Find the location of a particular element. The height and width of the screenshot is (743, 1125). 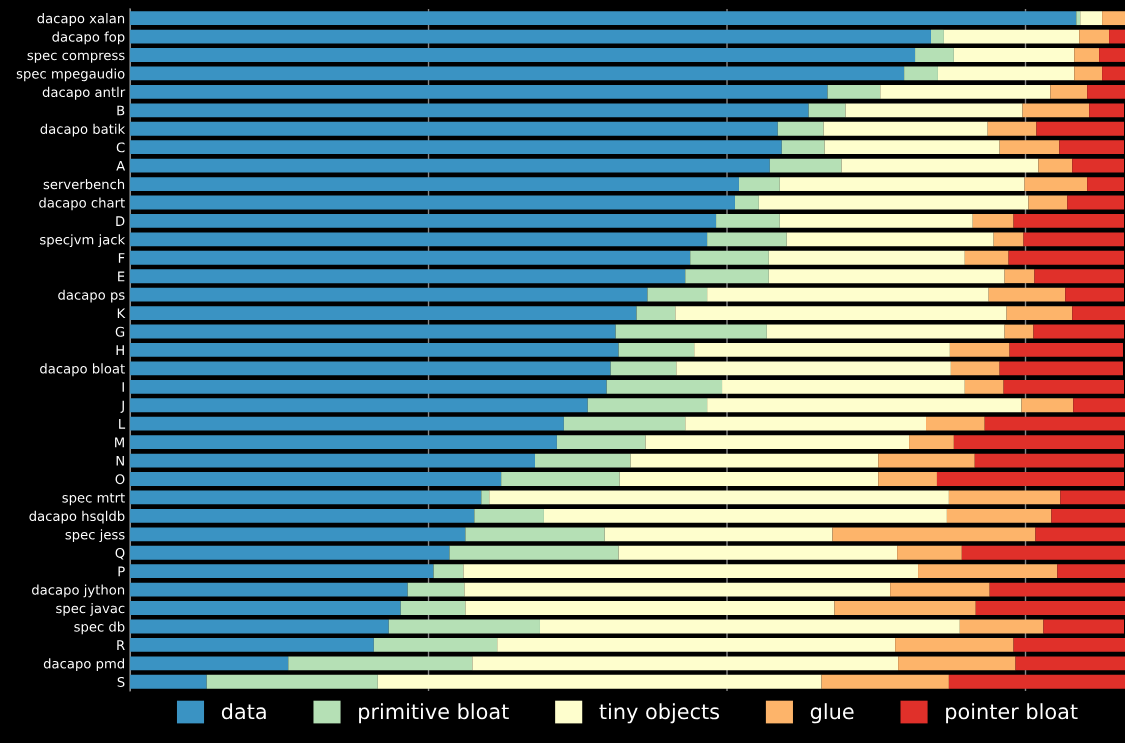

y-tick-label: I is located at coordinates (123, 387).